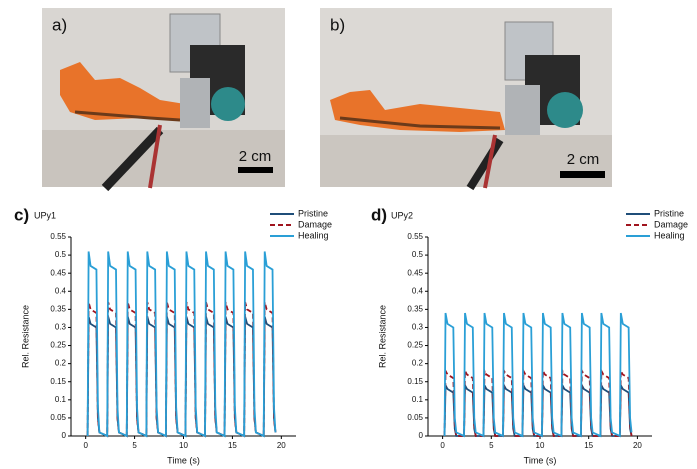 The image size is (697, 469). I want to click on chart-title: UPy2, so click(402, 215).